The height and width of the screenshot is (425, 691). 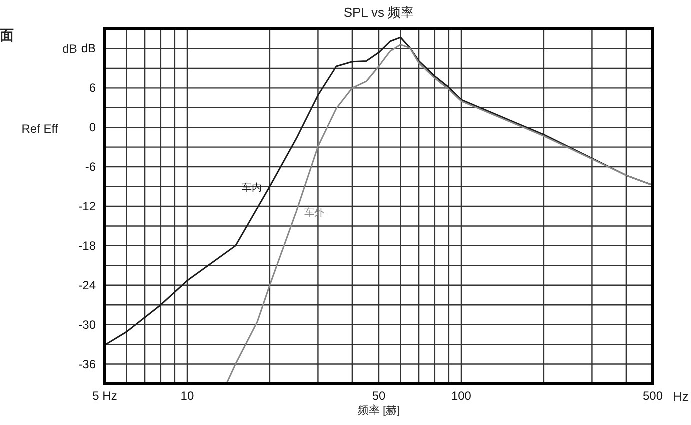 What do you see at coordinates (681, 396) in the screenshot?
I see `text: Hz` at bounding box center [681, 396].